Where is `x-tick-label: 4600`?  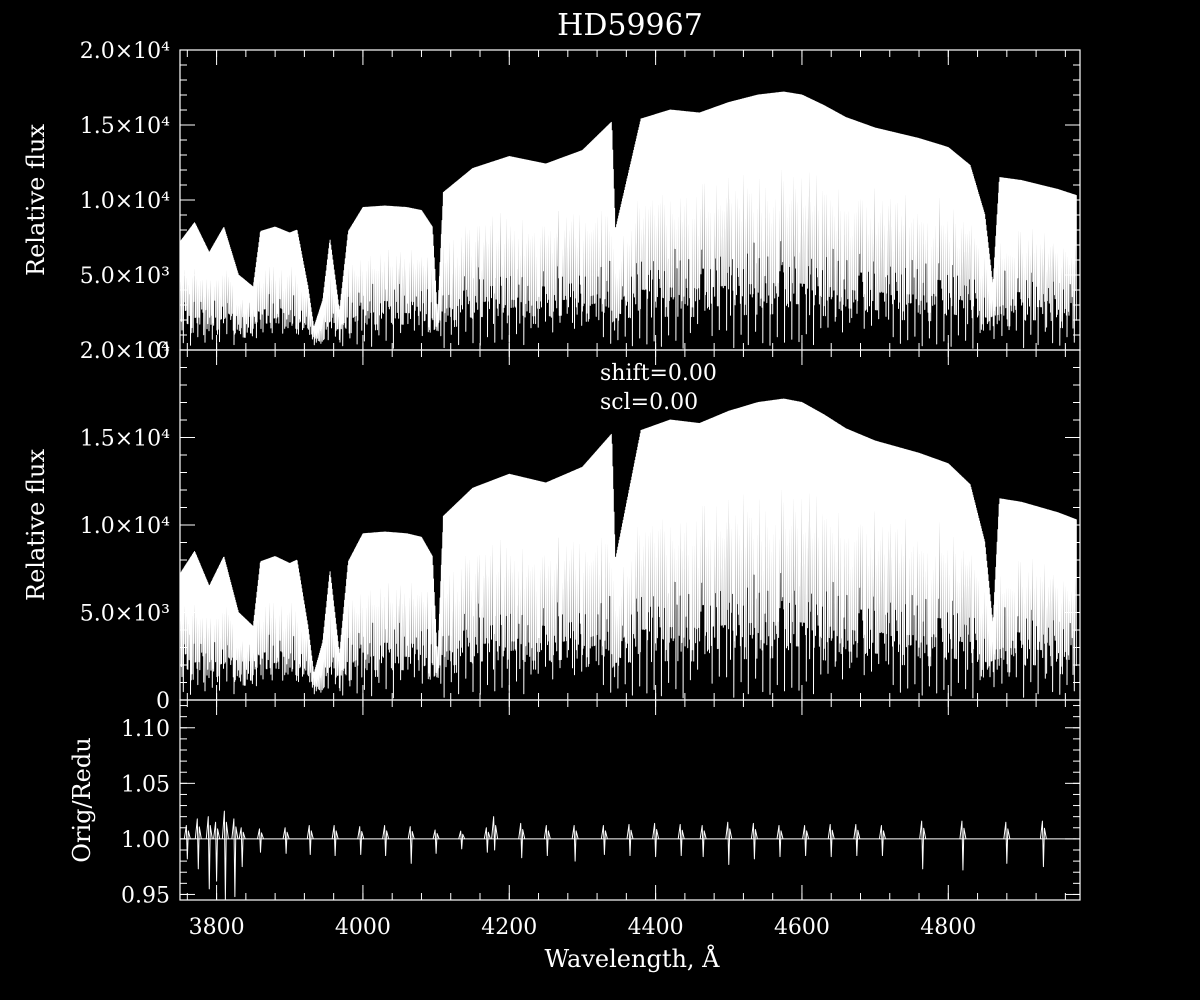 x-tick-label: 4600 is located at coordinates (802, 927).